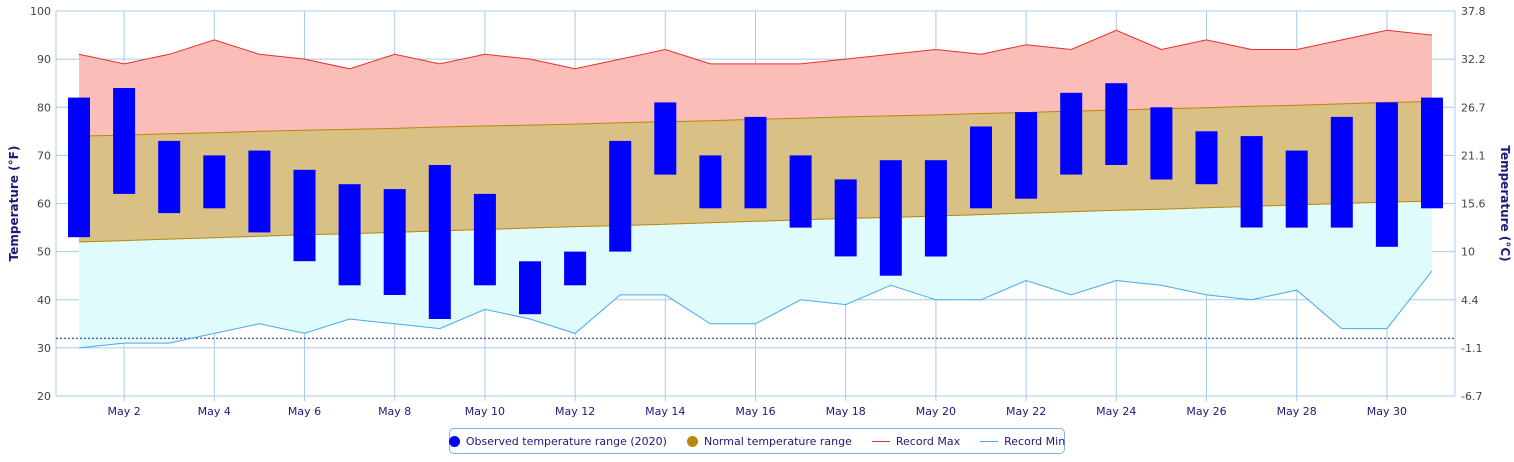 This screenshot has width=1514, height=462. I want to click on x-tick-label: May 14, so click(665, 411).